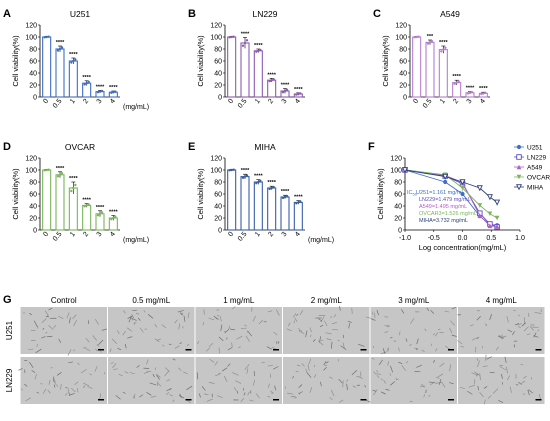 The height and width of the screenshot is (421, 550). Describe the element at coordinates (285, 192) in the screenshot. I see `significance-label: ****` at that location.